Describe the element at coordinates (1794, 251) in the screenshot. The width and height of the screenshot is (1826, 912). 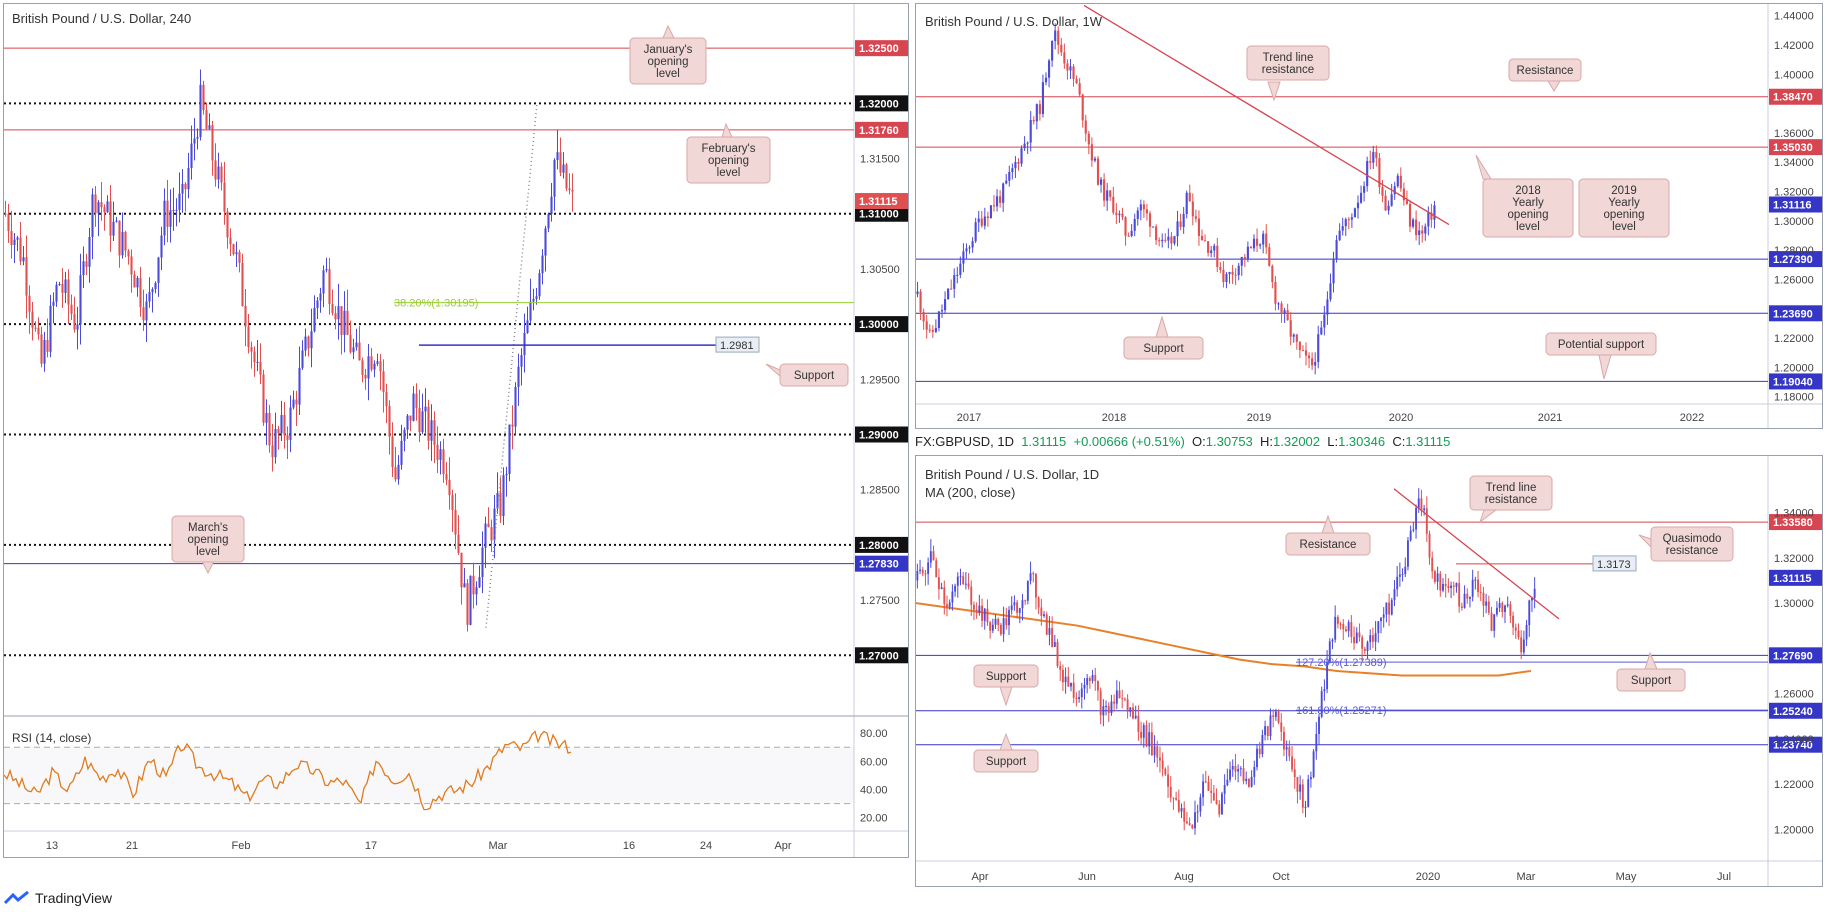
I see `weekly-price-tick: 1.28000` at that location.